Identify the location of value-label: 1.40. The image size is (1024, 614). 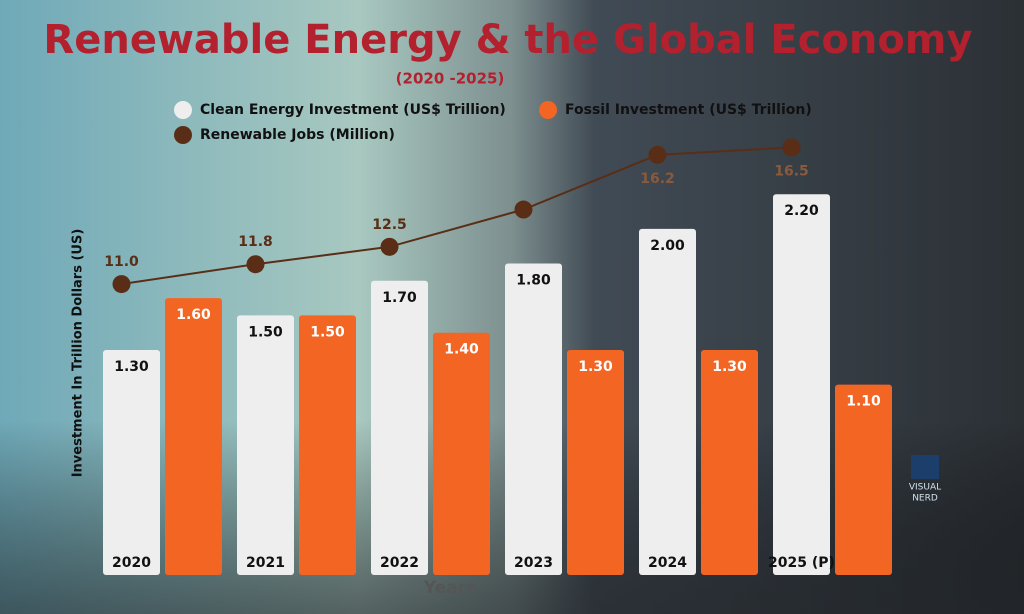
(461, 350).